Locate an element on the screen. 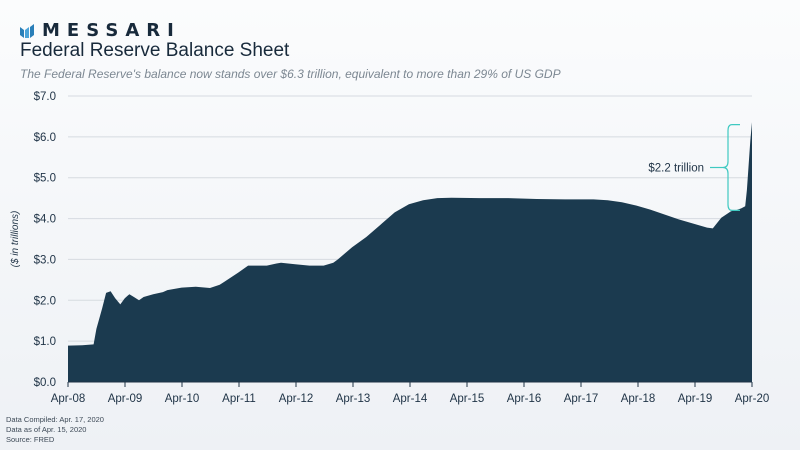 The image size is (800, 450). x-tick-label: Apr-14 is located at coordinates (410, 399).